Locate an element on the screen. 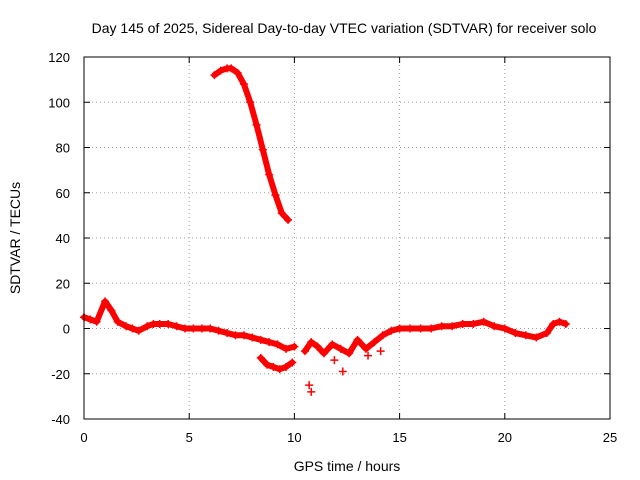 This screenshot has width=640, height=480. x-tick-label: 15 is located at coordinates (399, 437).